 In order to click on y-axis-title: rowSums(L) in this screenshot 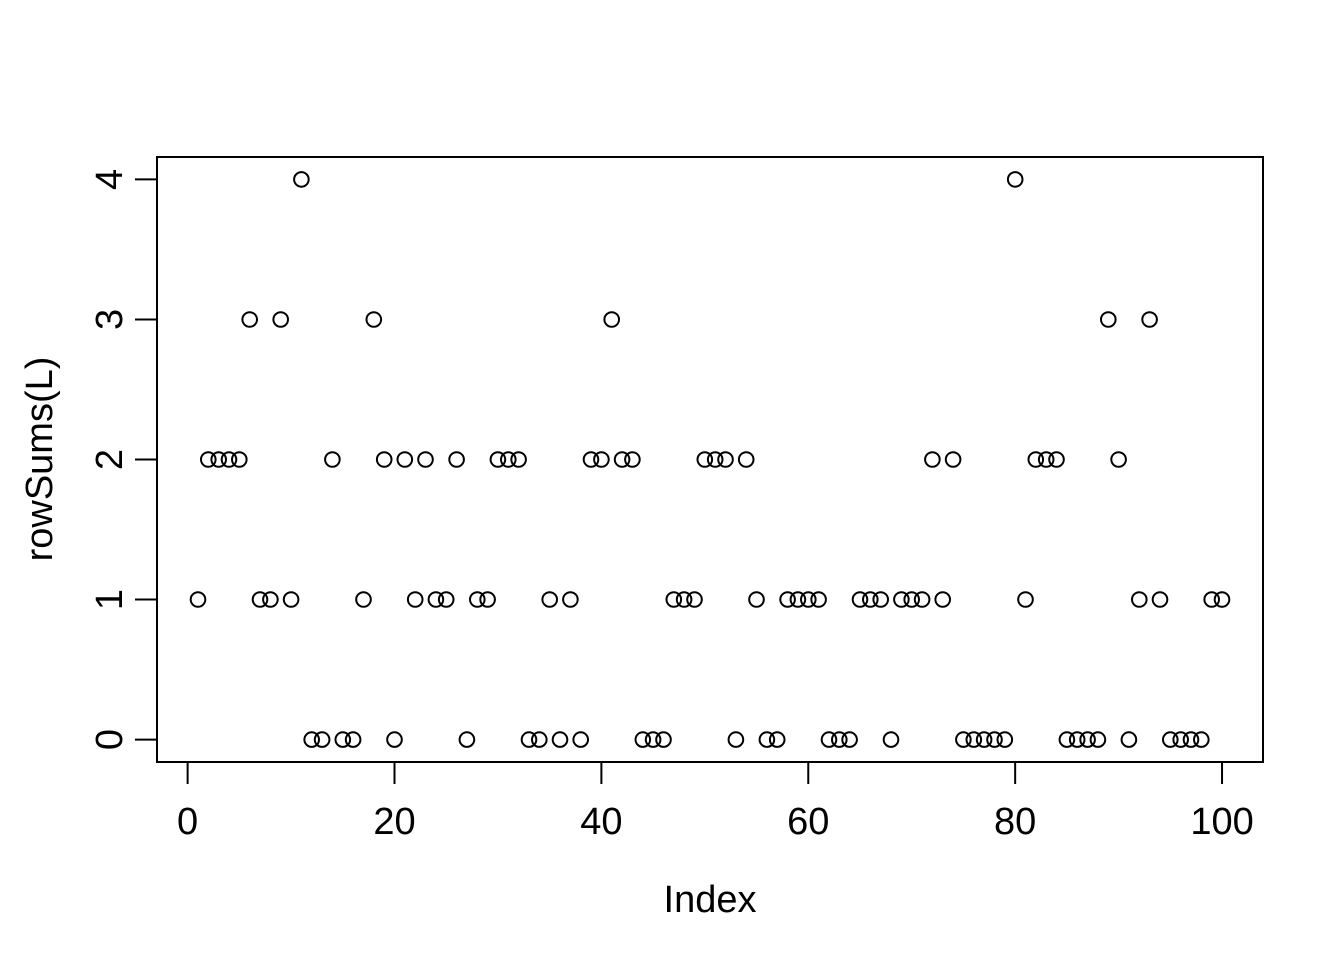, I will do `click(40, 459)`.